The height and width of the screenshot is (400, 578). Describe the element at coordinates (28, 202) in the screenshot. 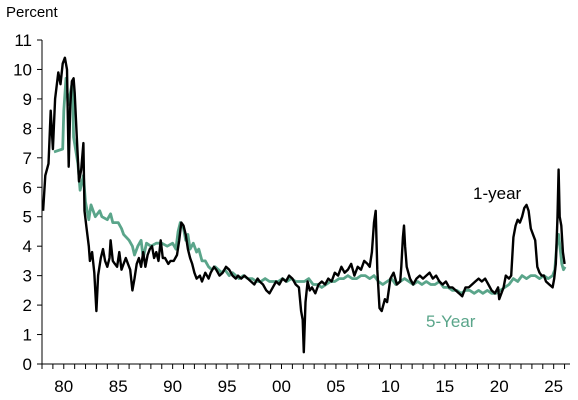

I see `y-axis: 0 1 2 3 4 5 6 7 8 9 10 11` at that location.